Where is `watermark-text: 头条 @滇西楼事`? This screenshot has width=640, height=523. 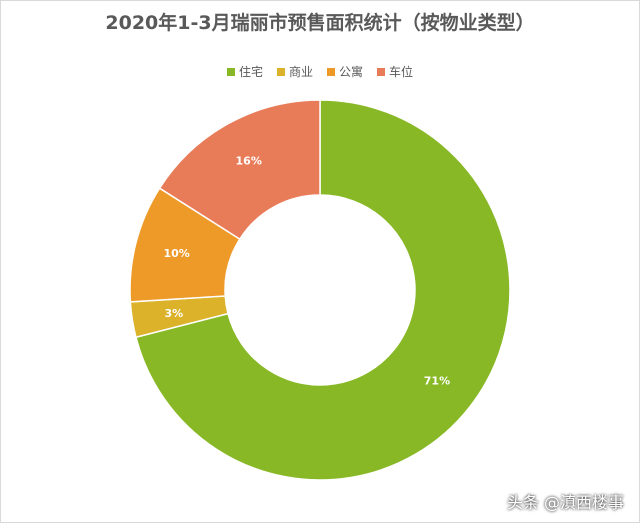 watermark-text: 头条 @滇西楼事 is located at coordinates (565, 502).